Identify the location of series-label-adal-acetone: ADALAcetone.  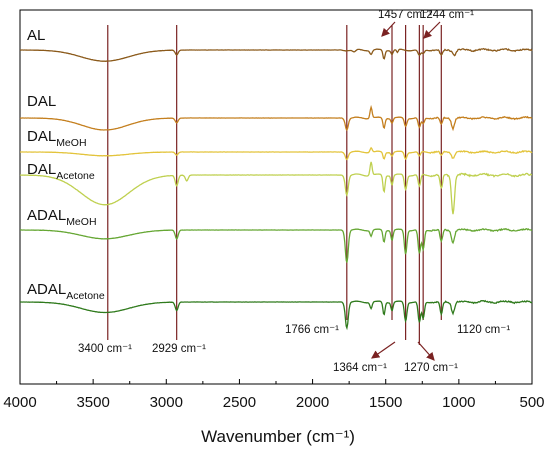
(66, 291).